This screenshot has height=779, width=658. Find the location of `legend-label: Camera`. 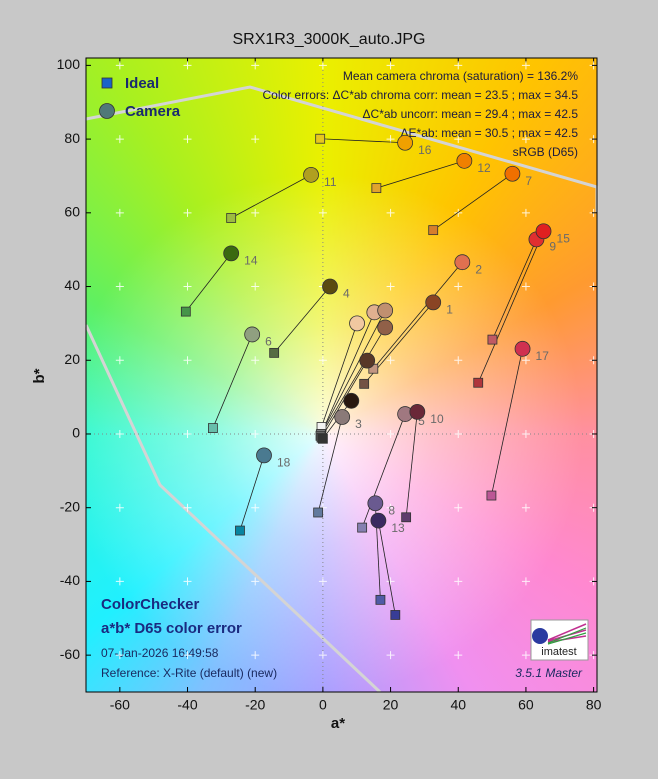

legend-label: Camera is located at coordinates (153, 111).